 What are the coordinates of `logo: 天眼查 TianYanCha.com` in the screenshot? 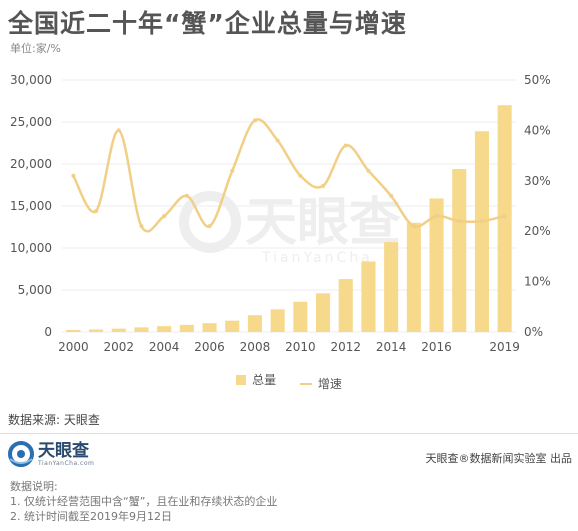 It's located at (51, 454).